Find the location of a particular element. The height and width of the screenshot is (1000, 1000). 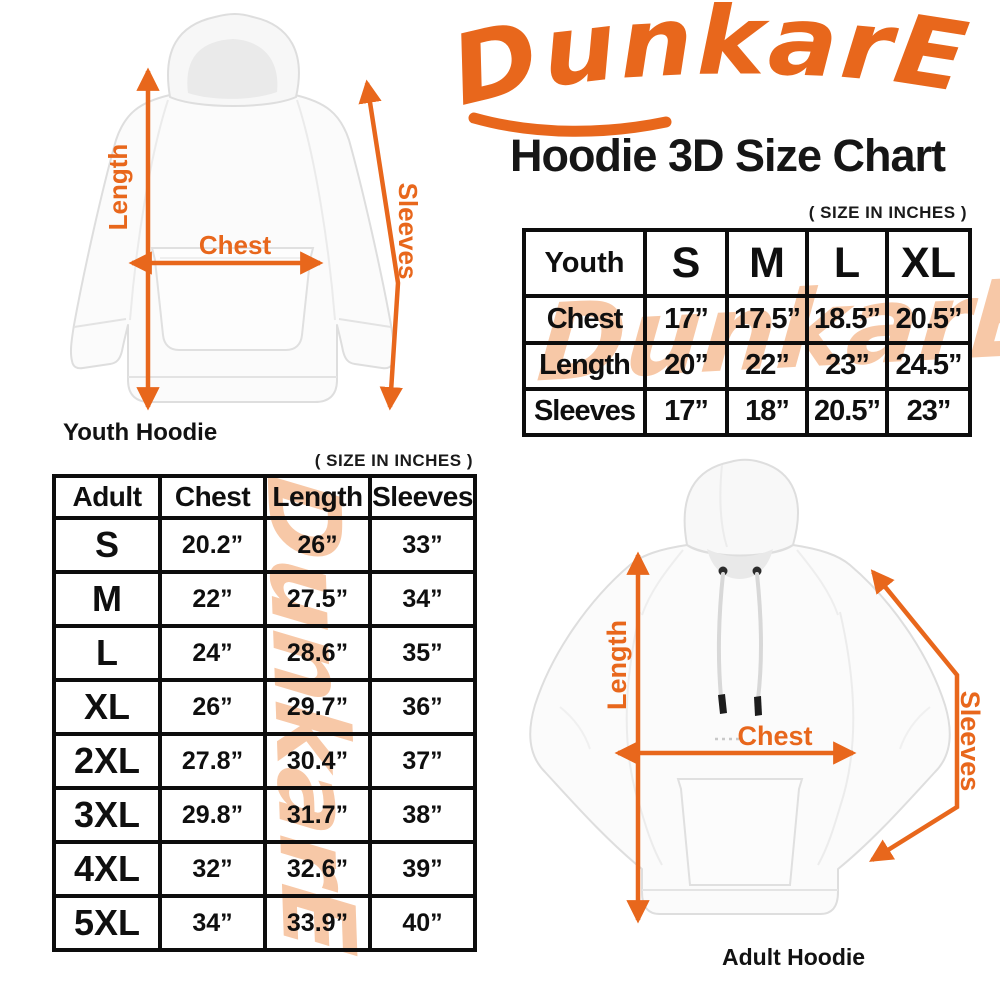

adult-2xl-length: 30.4” is located at coordinates (317, 761).